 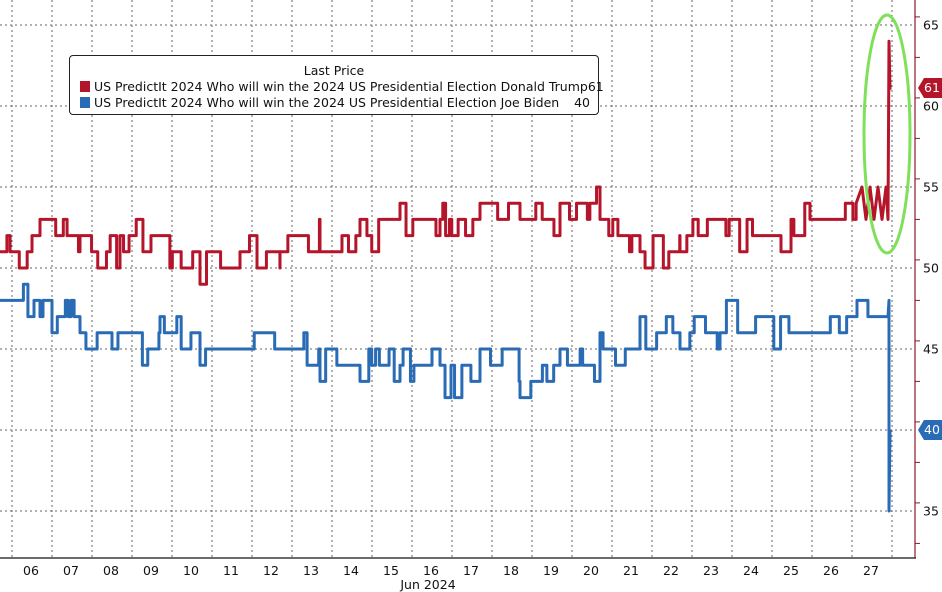 I want to click on biden-swatch-icon, so click(x=85, y=102).